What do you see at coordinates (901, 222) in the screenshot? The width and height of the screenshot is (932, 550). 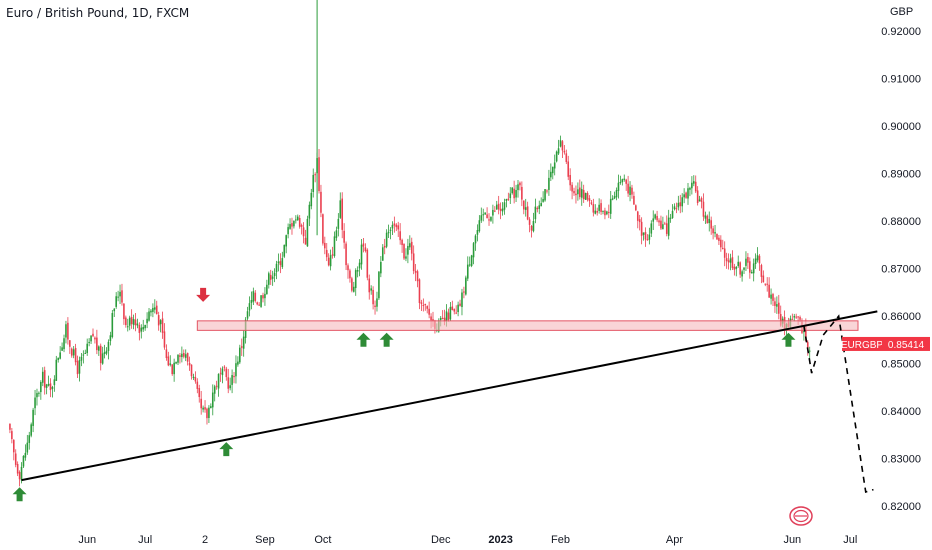 I see `y-tick-label: 0.88000` at bounding box center [901, 222].